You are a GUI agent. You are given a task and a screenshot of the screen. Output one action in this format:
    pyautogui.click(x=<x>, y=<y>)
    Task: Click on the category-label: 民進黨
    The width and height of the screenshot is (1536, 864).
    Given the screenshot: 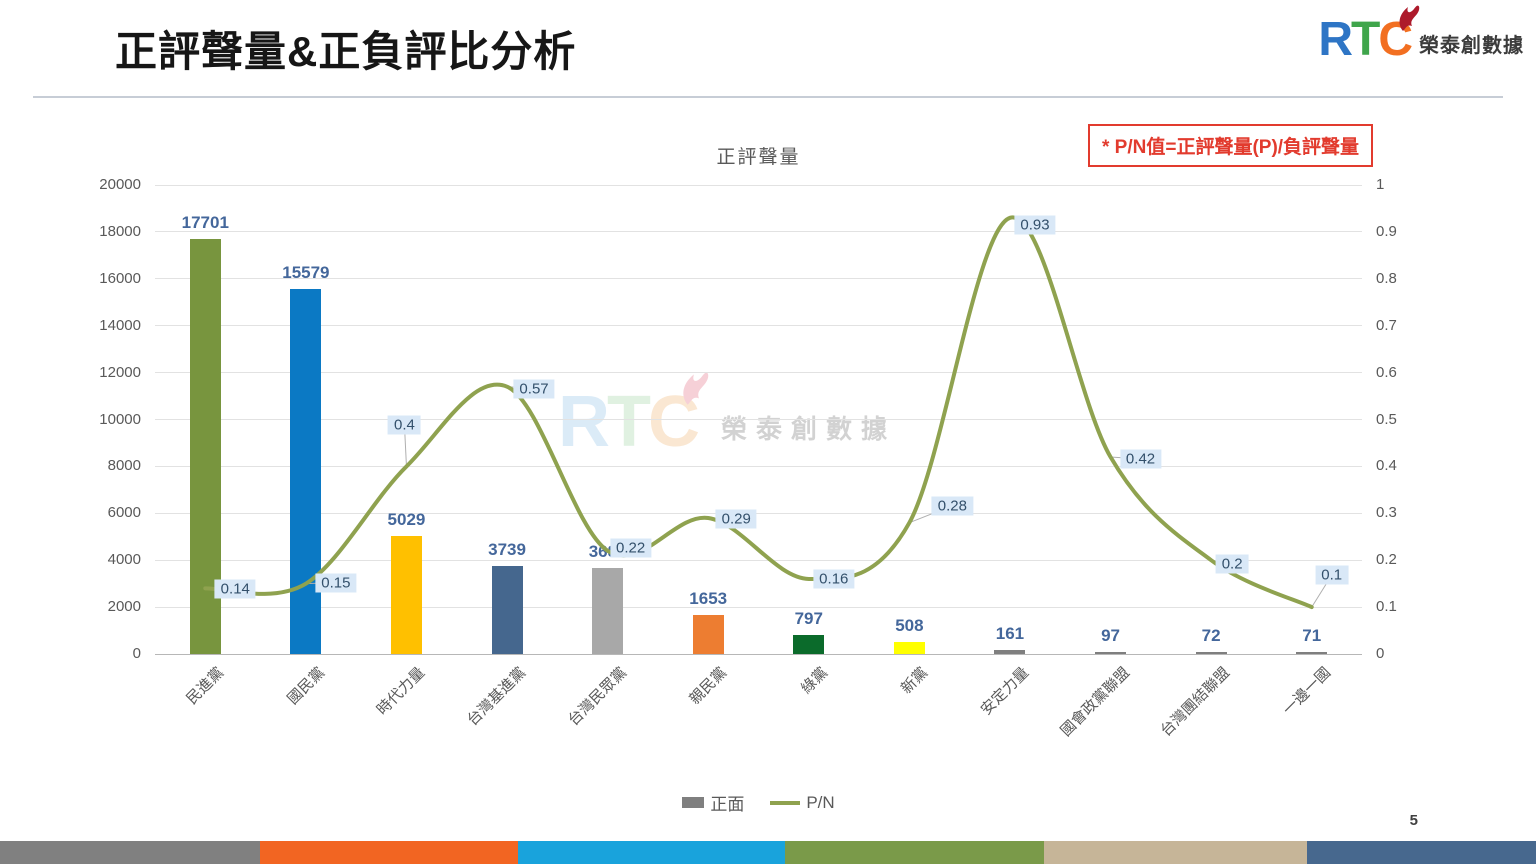 What is the action you would take?
    pyautogui.click(x=205, y=686)
    